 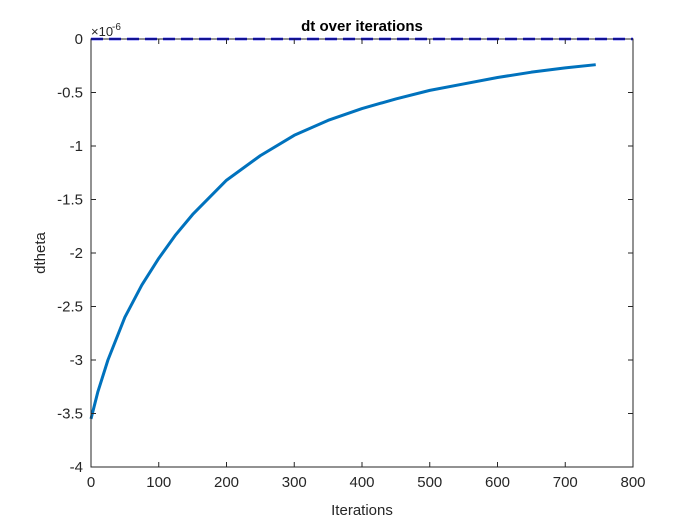 What do you see at coordinates (102, 31) in the screenshot?
I see `y-exponent-base: ×10` at bounding box center [102, 31].